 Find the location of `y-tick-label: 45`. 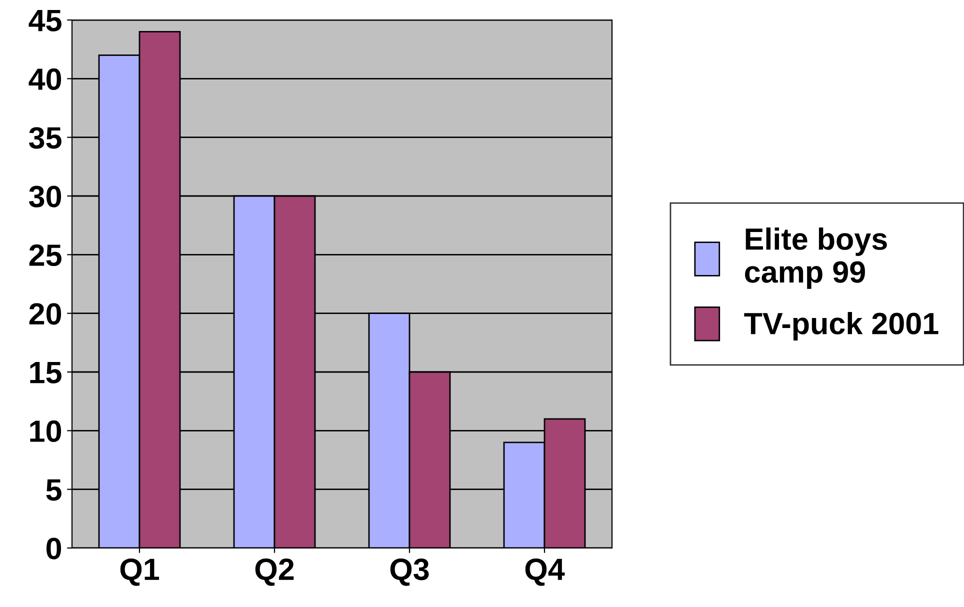

y-tick-label: 45 is located at coordinates (45, 21).